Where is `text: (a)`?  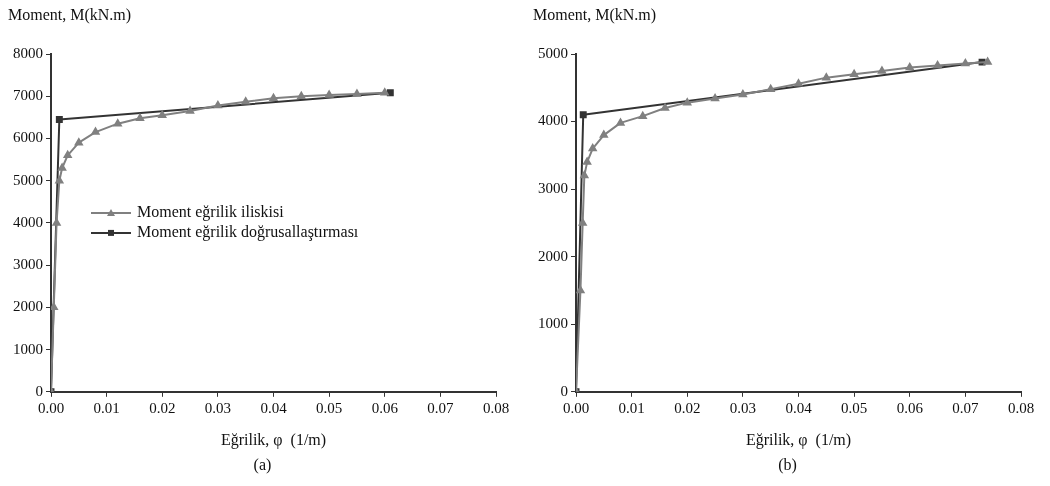
text: (a) is located at coordinates (262, 465).